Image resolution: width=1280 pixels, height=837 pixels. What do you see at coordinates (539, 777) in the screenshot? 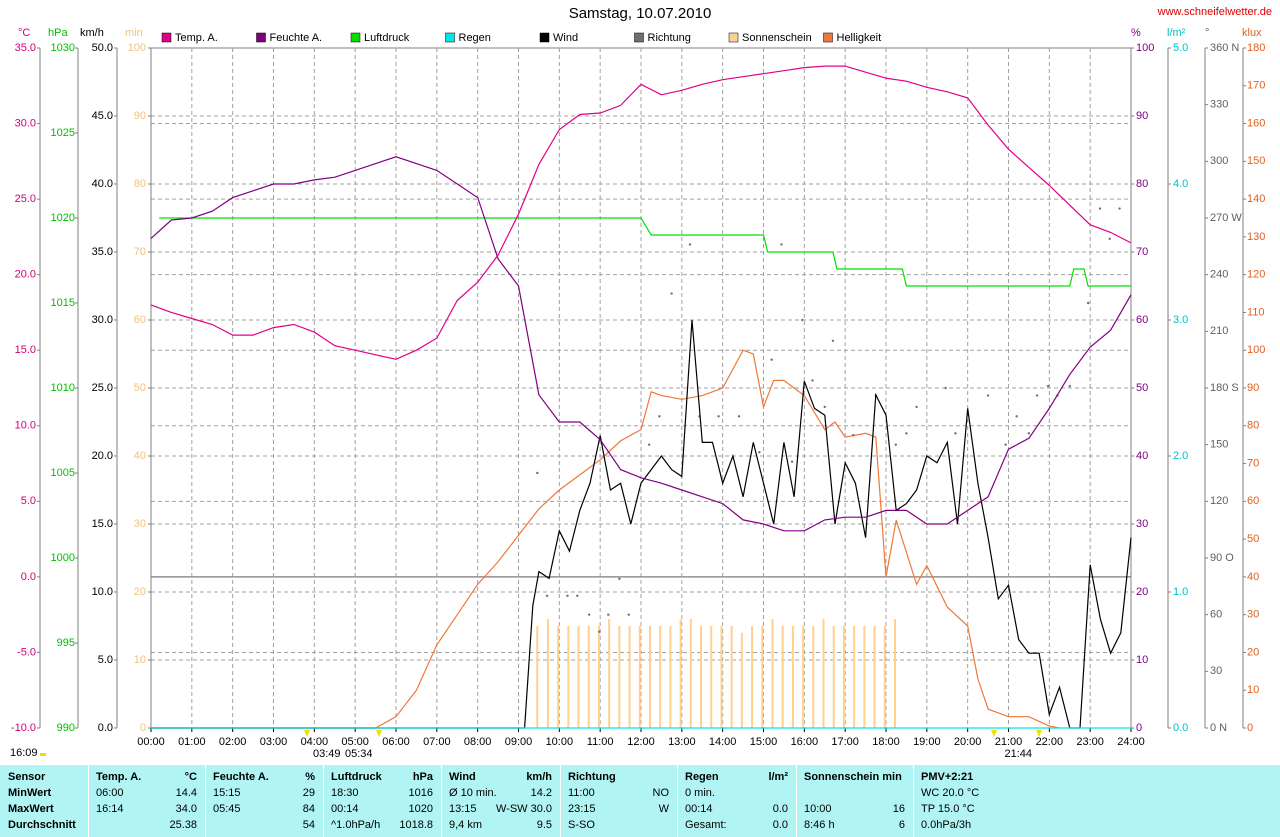
I see `column-unit: km/h` at bounding box center [539, 777].